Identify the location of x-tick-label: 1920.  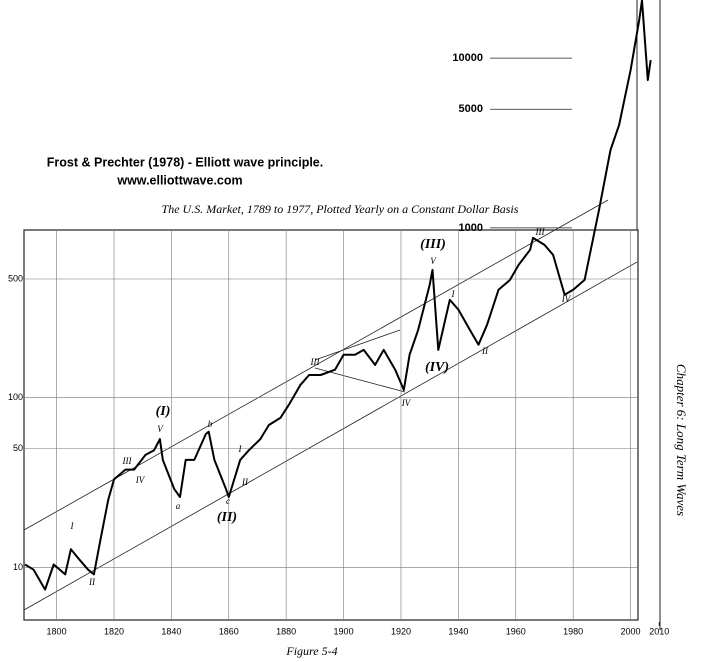
(401, 631).